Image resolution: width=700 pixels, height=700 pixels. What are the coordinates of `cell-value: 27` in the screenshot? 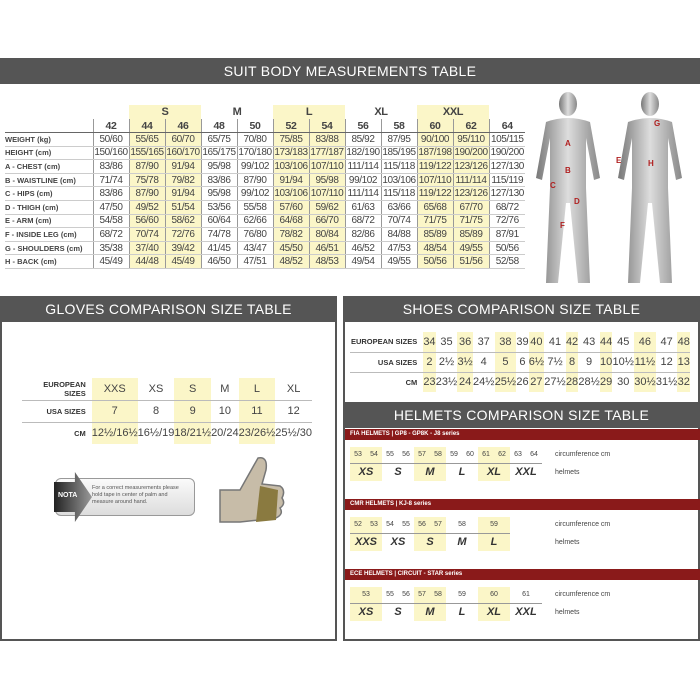 It's located at (536, 382).